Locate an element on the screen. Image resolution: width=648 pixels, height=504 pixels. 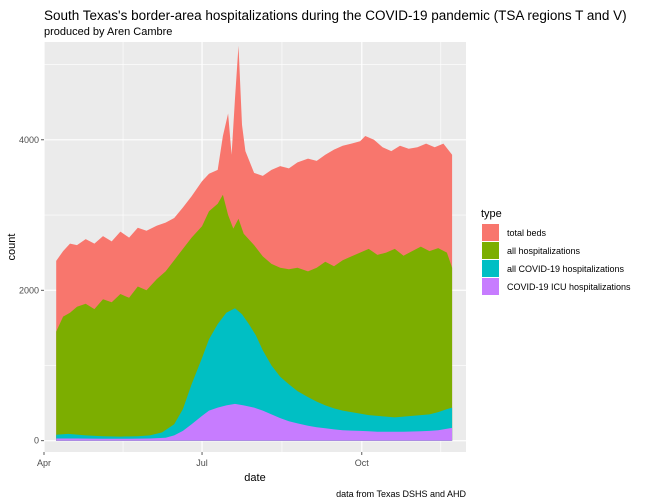
y-axis: 0 2000 4000 is located at coordinates (31, 290).